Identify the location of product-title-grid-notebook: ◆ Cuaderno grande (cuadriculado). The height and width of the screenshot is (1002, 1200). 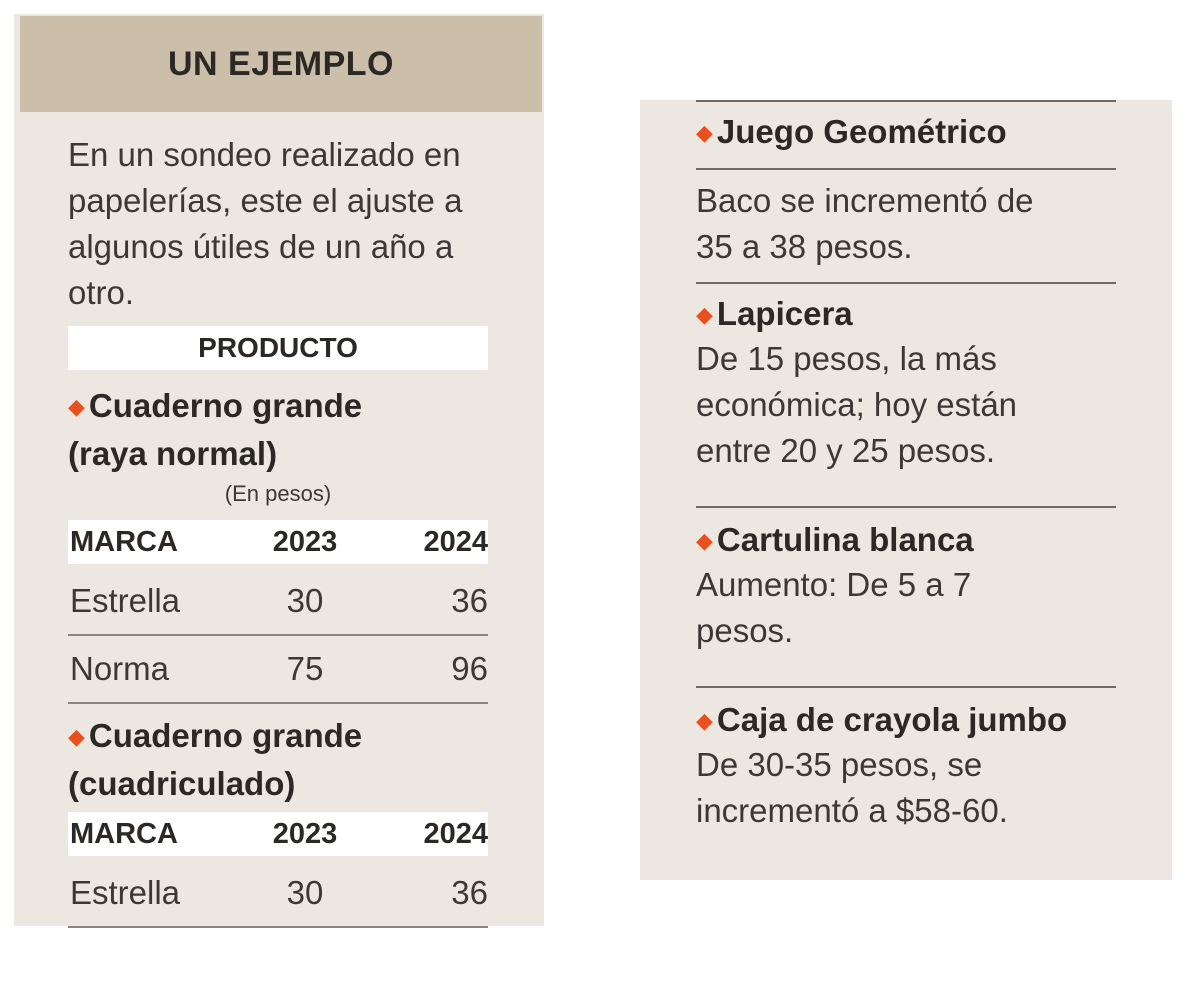
(288, 760).